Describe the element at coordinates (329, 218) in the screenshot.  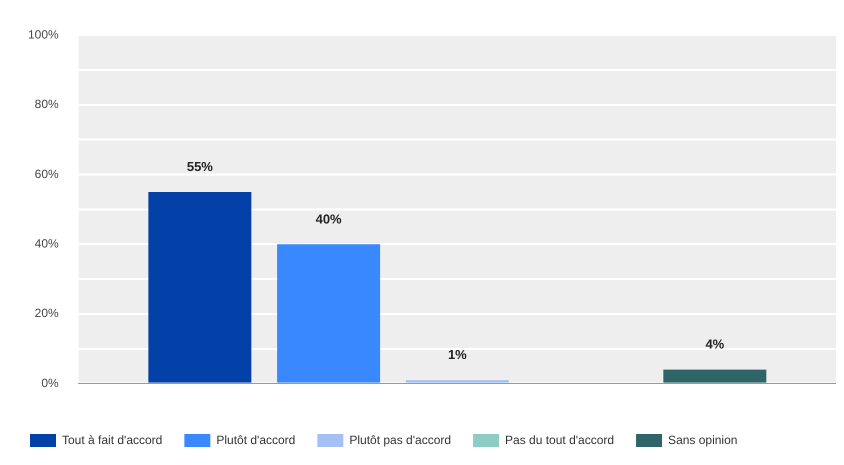
I see `data-label: 40%` at that location.